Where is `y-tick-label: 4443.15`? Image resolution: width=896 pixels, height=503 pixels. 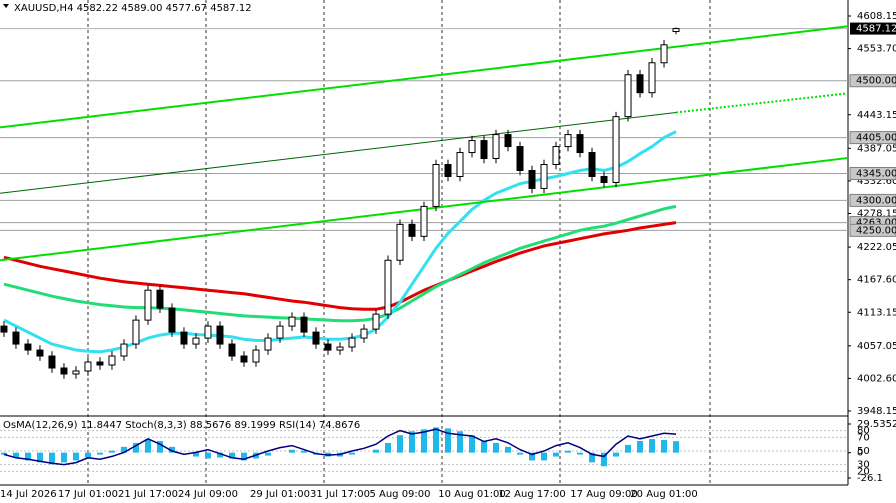
y-tick-label: 4443.15 is located at coordinates (876, 115).